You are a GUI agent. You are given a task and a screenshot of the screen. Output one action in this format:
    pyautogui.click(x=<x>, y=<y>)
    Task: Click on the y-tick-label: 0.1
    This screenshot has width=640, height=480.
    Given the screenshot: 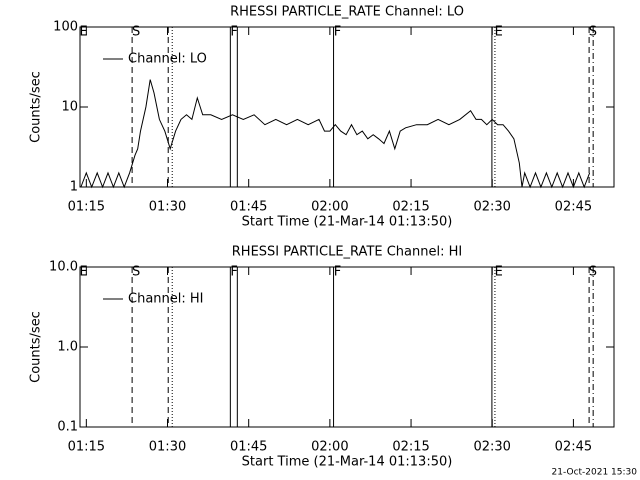 What is the action you would take?
    pyautogui.click(x=67, y=427)
    